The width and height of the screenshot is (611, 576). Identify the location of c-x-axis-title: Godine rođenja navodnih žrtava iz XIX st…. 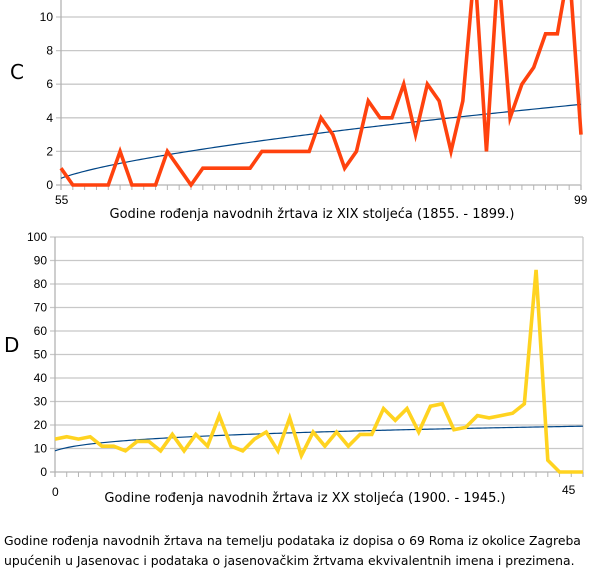
(312, 214).